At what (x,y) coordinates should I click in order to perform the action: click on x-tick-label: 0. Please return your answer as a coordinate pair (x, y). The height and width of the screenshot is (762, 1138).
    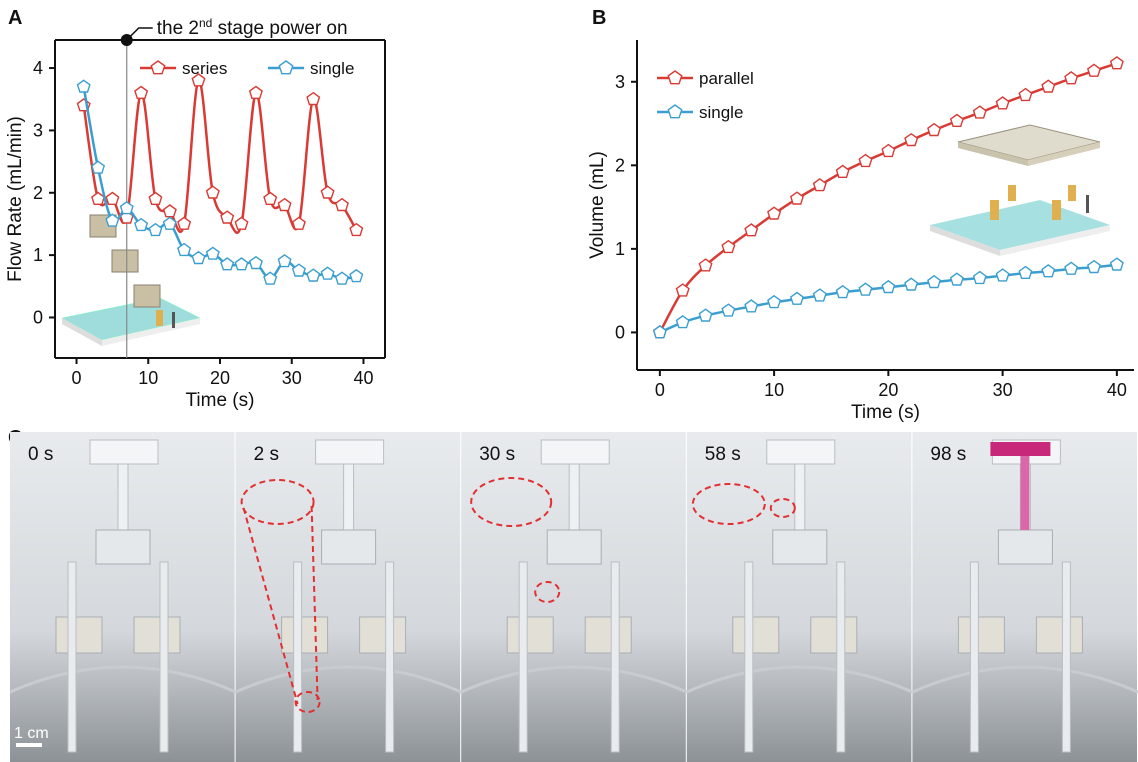
    Looking at the image, I should click on (77, 378).